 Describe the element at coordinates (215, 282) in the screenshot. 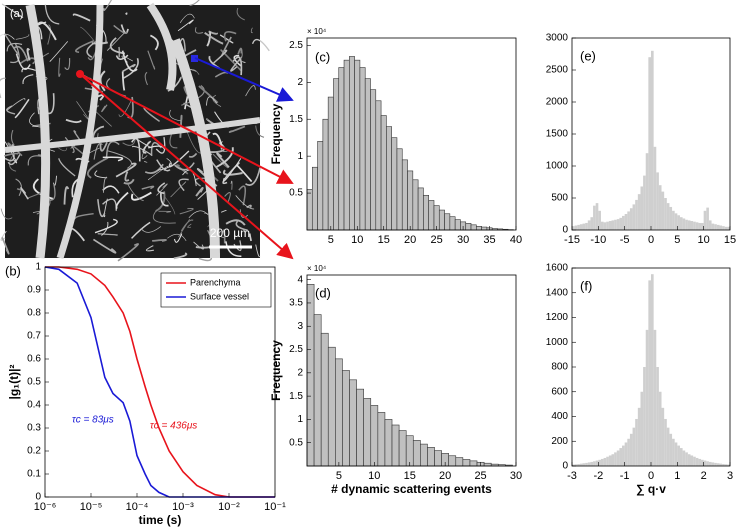

I see `legend-label: Parenchyma` at that location.